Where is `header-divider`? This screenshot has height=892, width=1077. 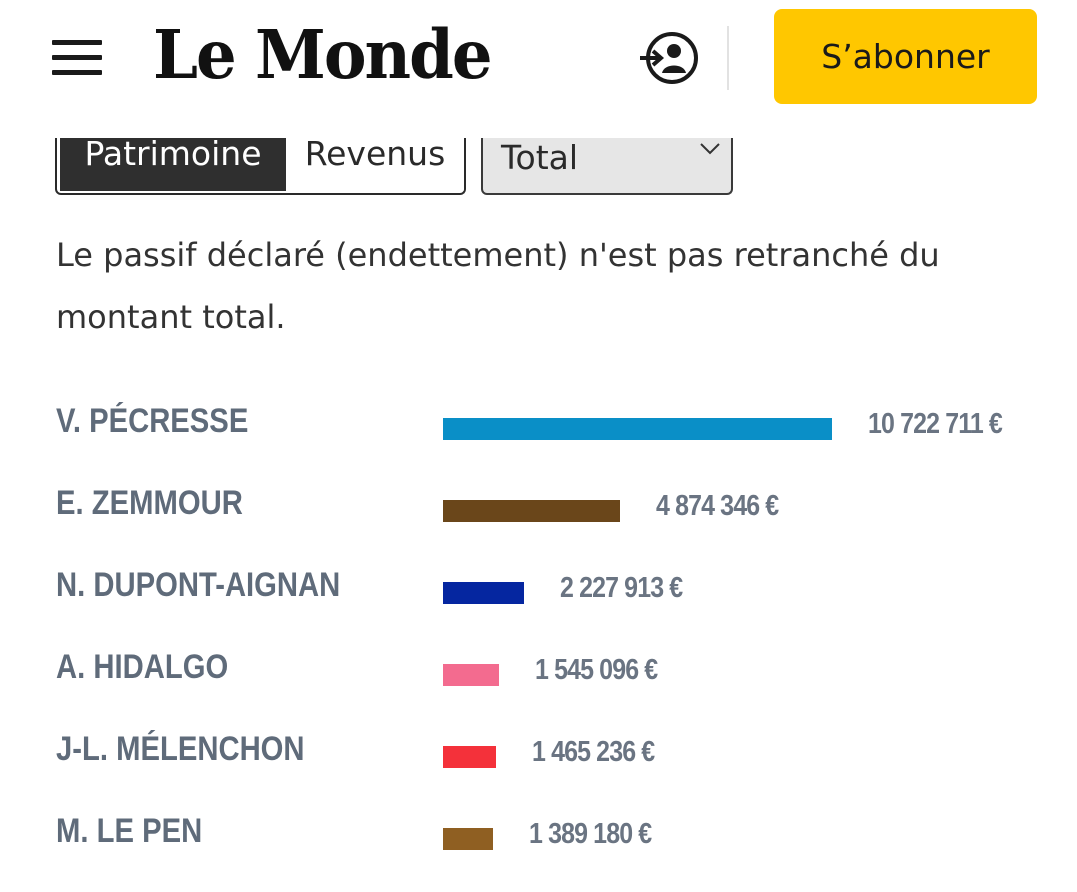 header-divider is located at coordinates (728, 58).